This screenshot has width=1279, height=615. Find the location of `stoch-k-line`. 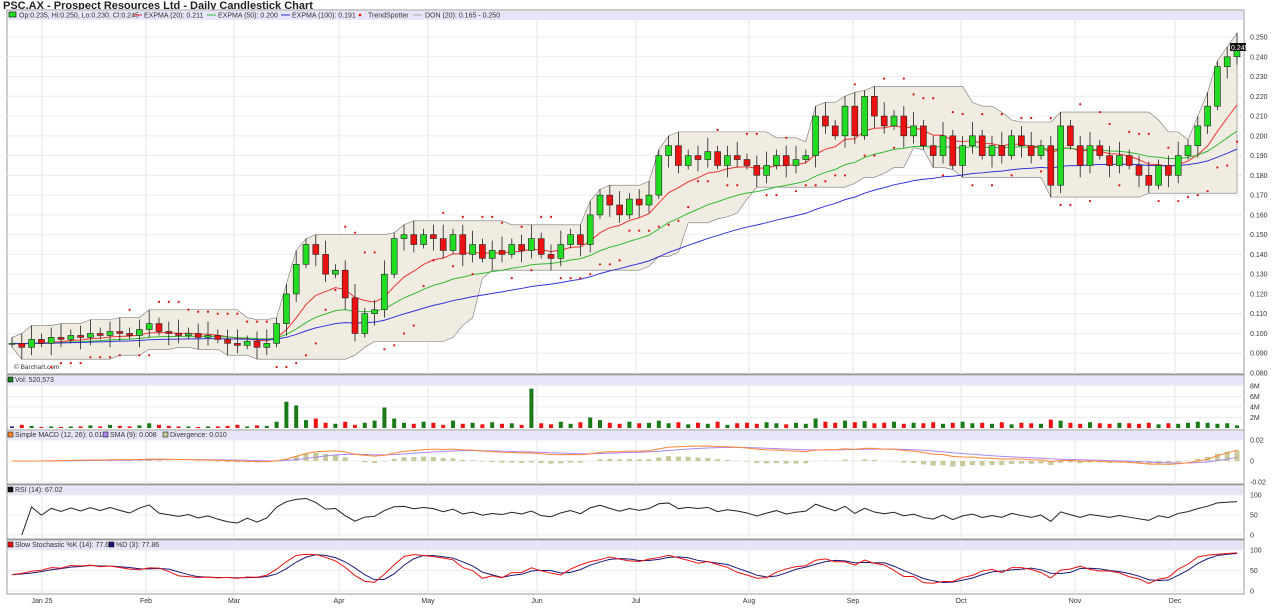

stoch-k-line is located at coordinates (624, 568).